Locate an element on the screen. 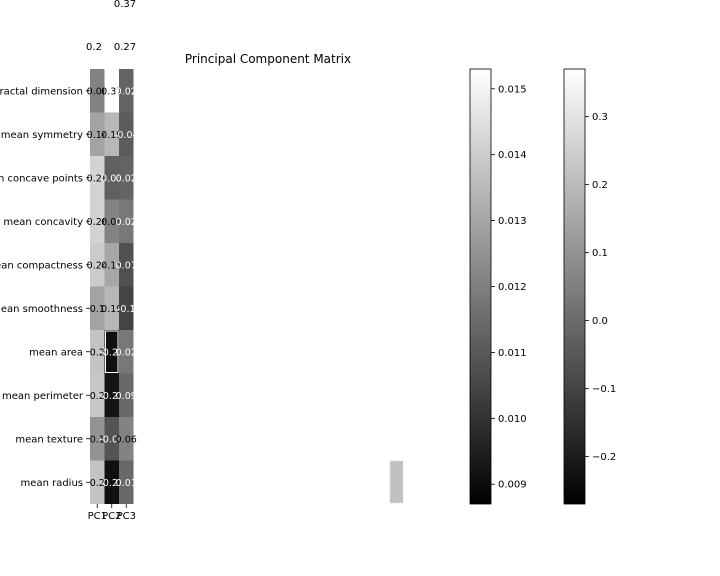  extra-cell-rect is located at coordinates (396, 482).